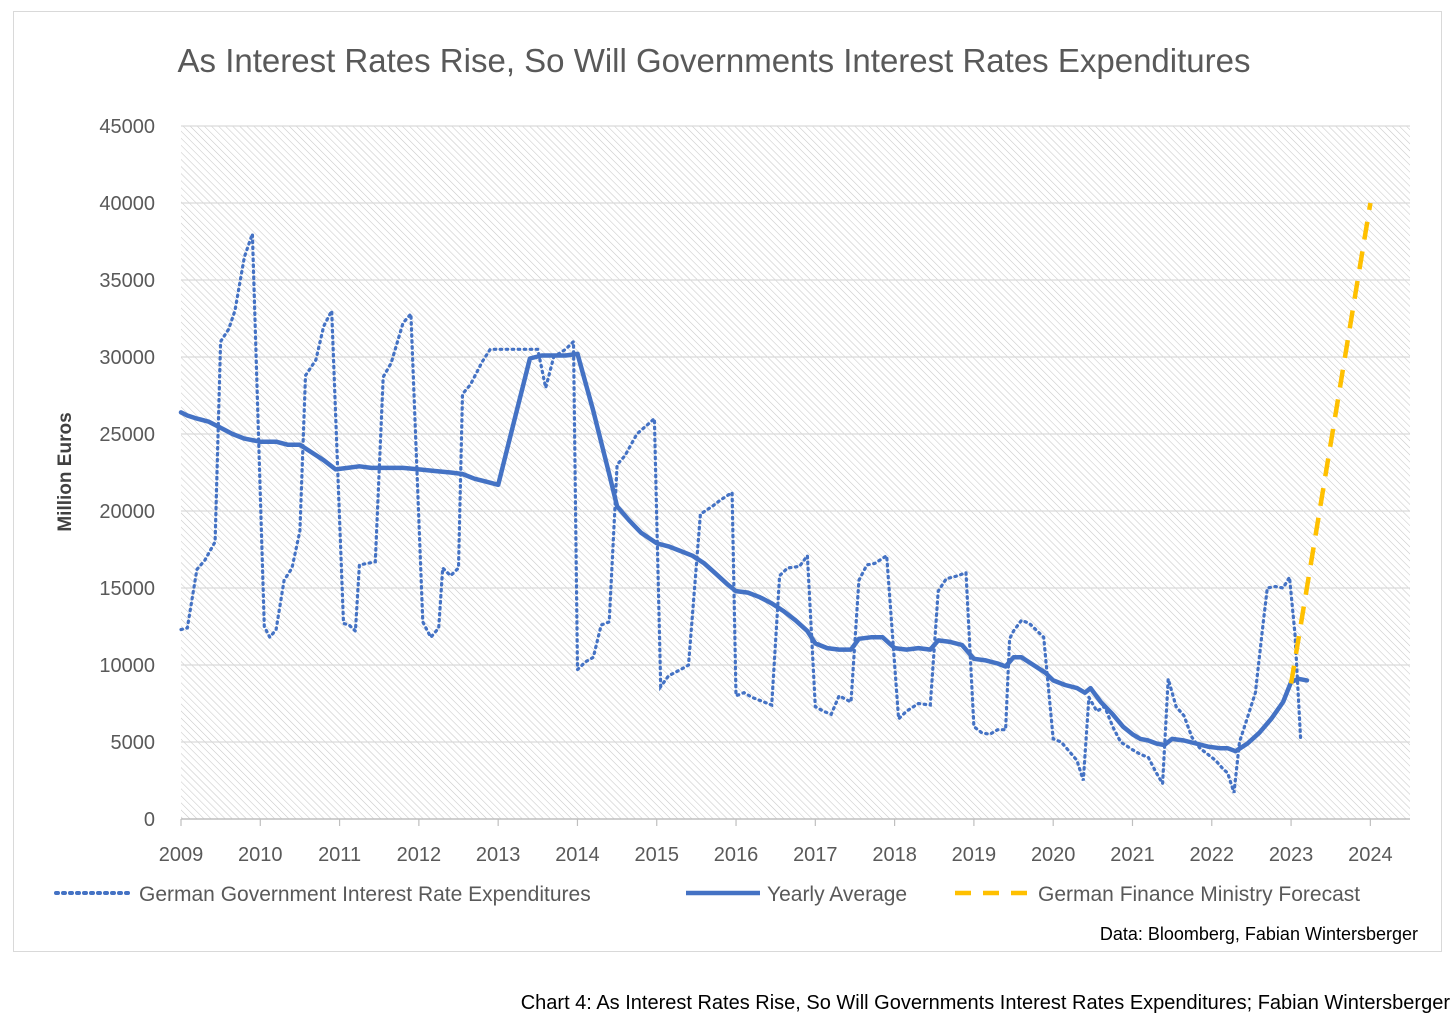 Image resolution: width=1456 pixels, height=1025 pixels. Describe the element at coordinates (339, 855) in the screenshot. I see `x-tick-label: 2011` at that location.